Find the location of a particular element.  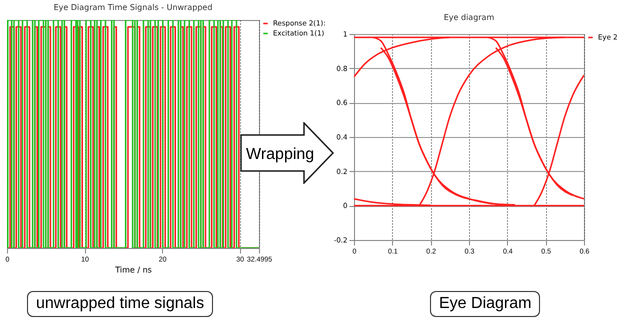

text: Eye Diagram is located at coordinates (485, 304).